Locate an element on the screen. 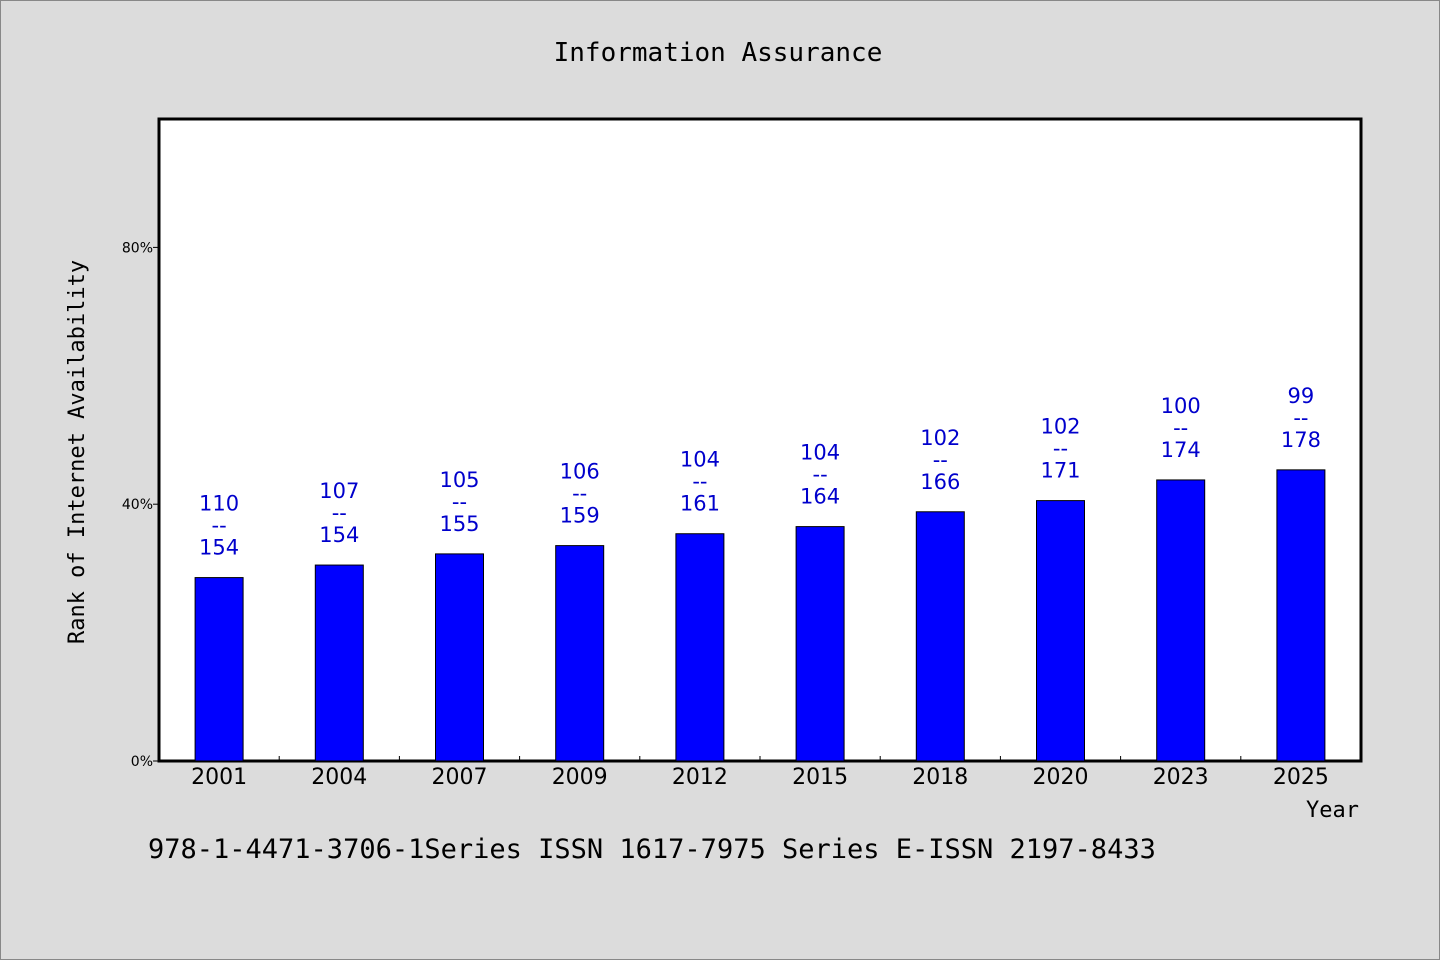  x-tick-label: 2025 is located at coordinates (1301, 777).